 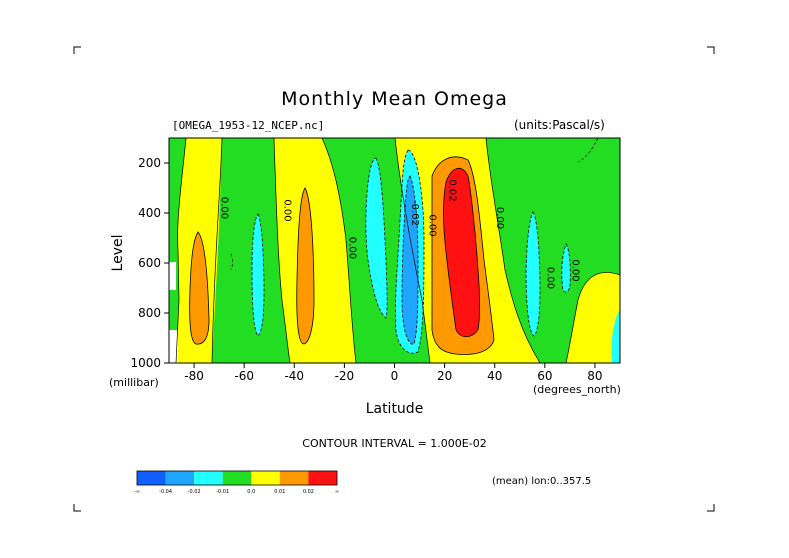 I want to click on x-tick-label: 80, so click(x=594, y=376).